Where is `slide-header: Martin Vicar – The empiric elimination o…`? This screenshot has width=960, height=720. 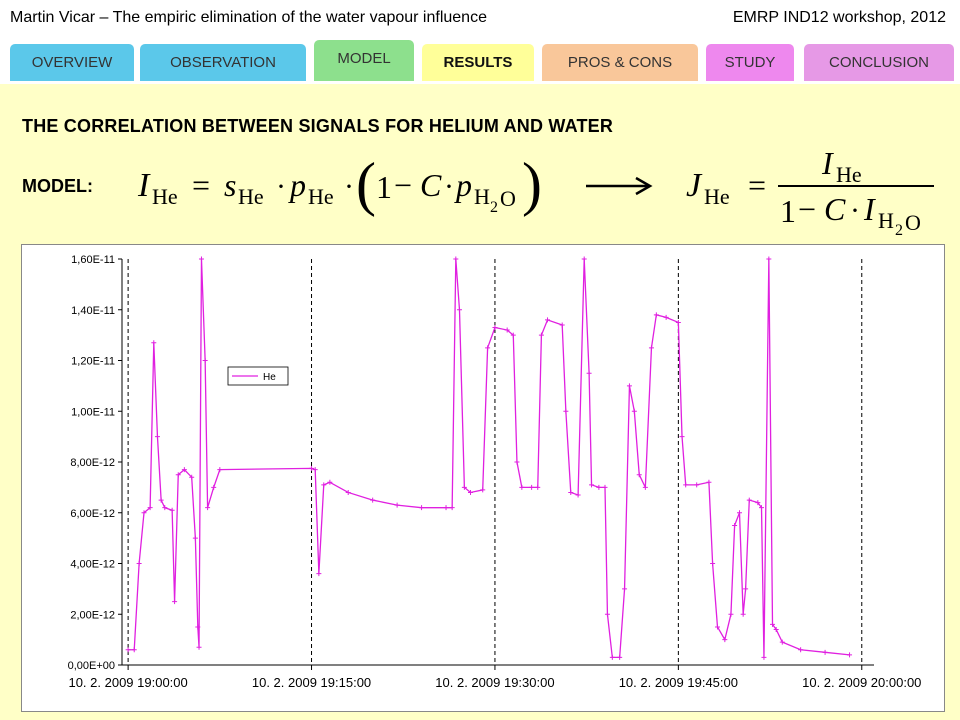 slide-header: Martin Vicar – The empiric elimination o… is located at coordinates (480, 19).